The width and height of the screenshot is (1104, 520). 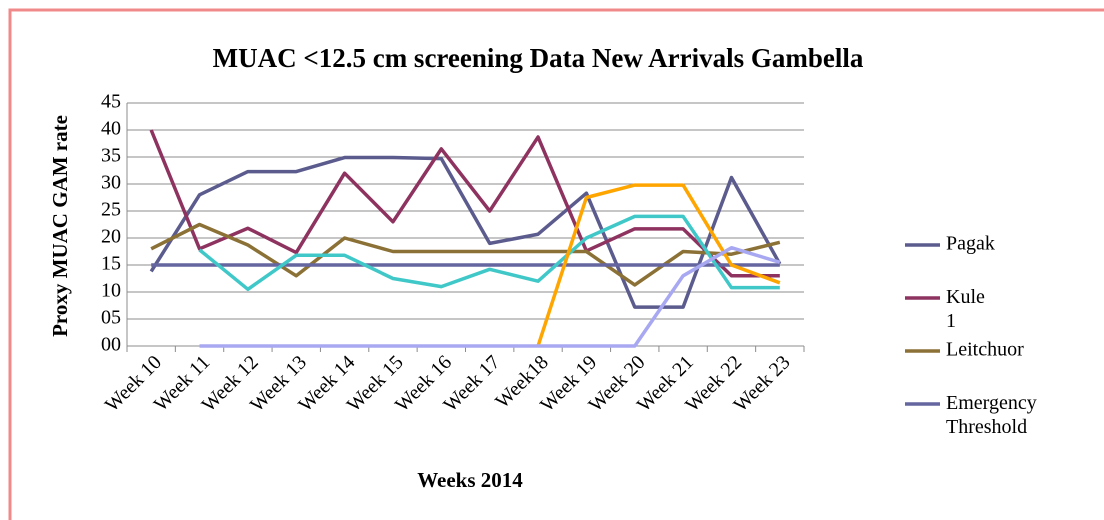 I want to click on legend-label: Leitchuor, so click(x=985, y=350).